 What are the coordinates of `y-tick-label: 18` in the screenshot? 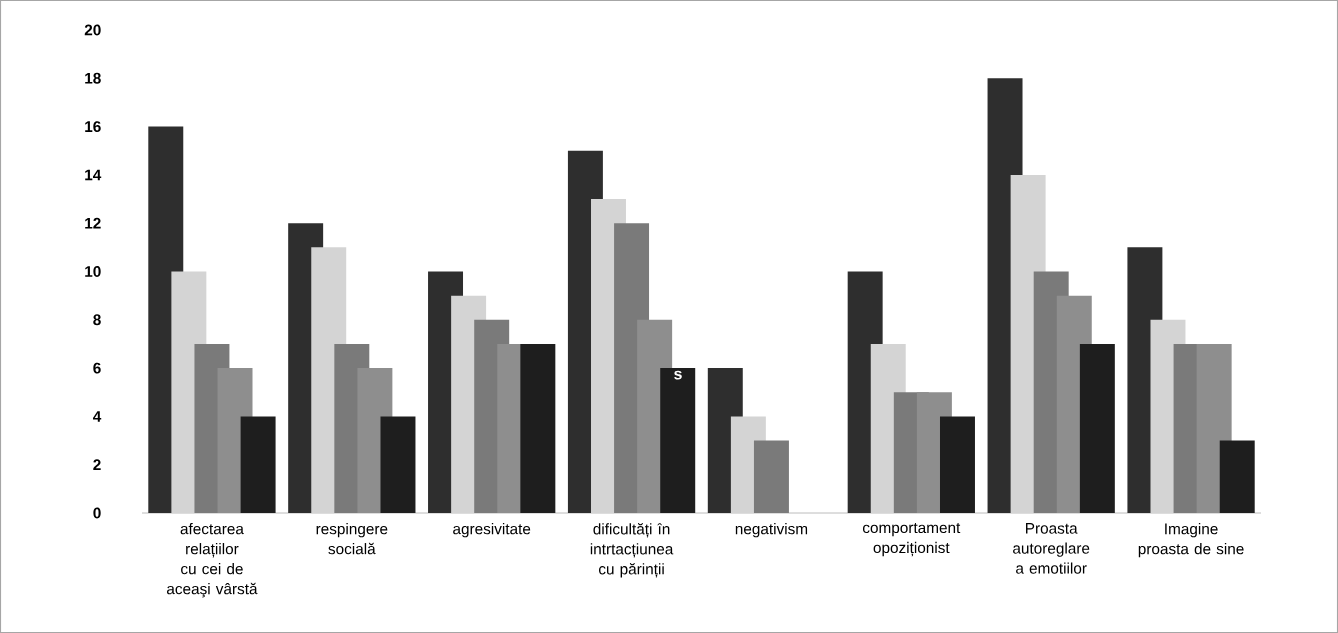 It's located at (93, 78).